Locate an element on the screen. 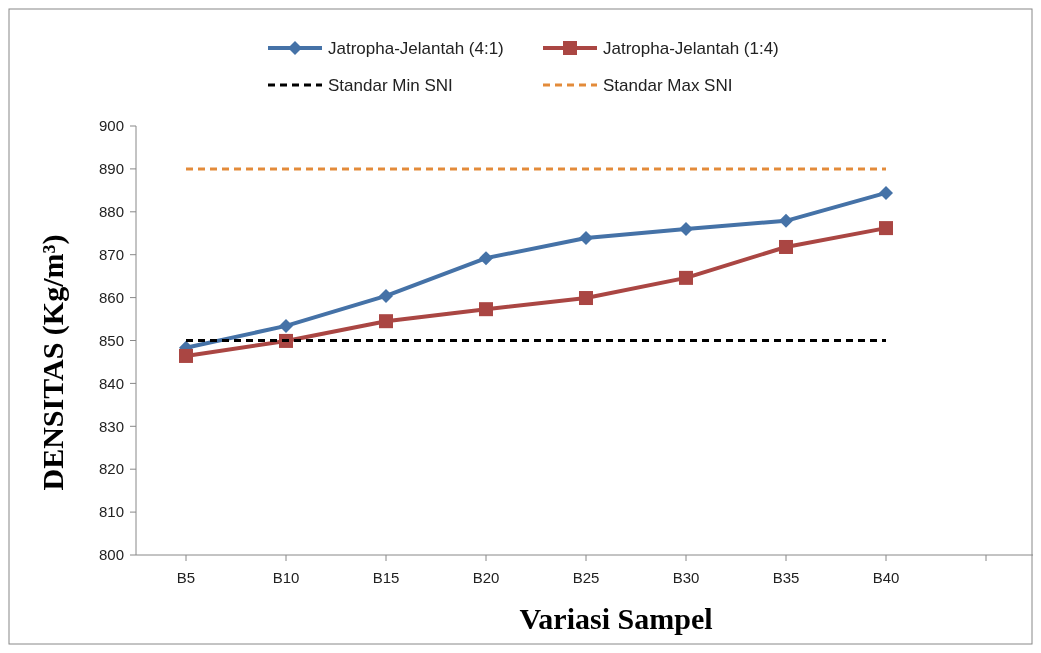 Image resolution: width=1041 pixels, height=653 pixels. y-tick-label: 840 is located at coordinates (111, 383).